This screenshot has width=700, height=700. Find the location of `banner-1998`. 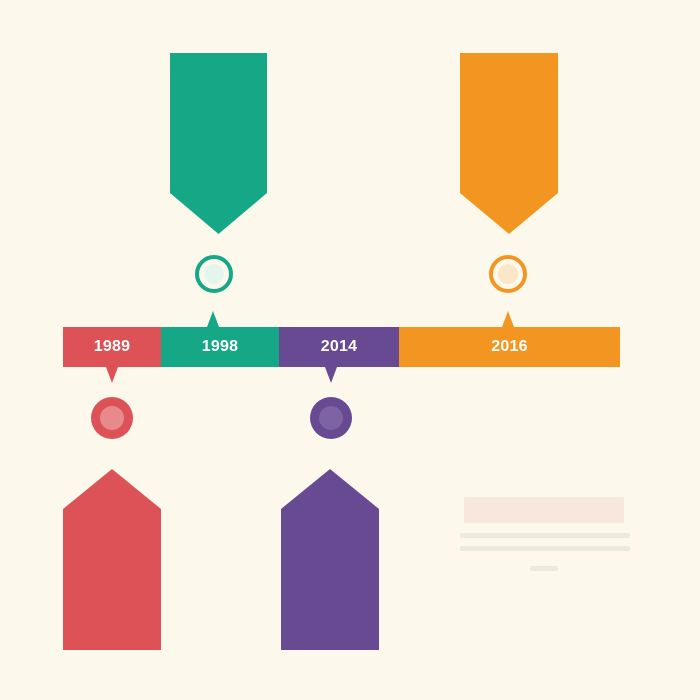

banner-1998 is located at coordinates (218, 143).